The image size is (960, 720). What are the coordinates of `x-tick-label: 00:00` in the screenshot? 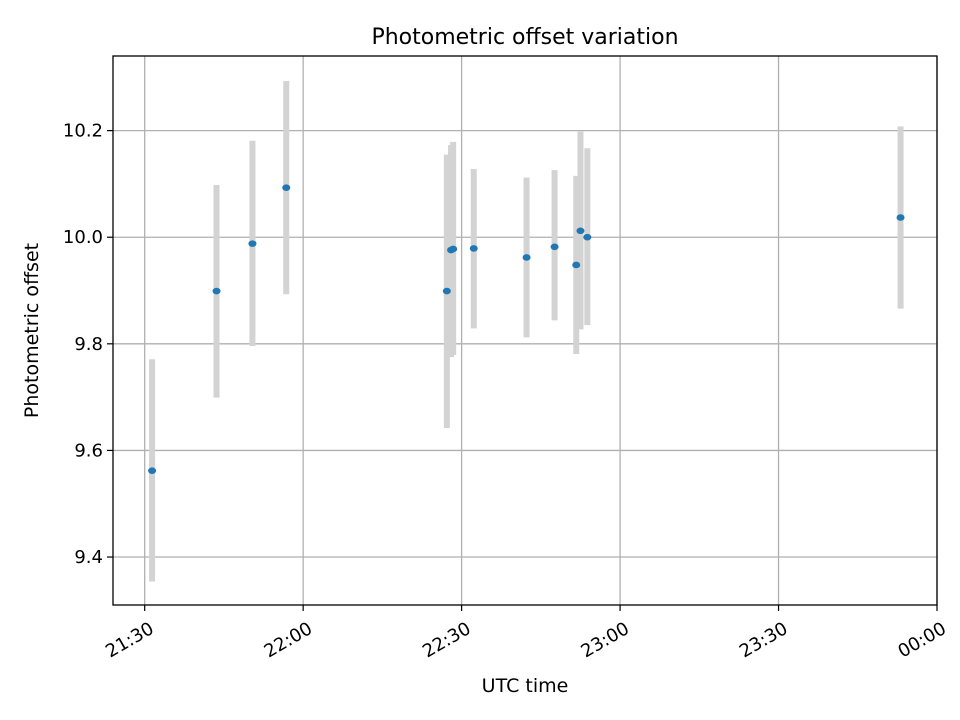 It's located at (921, 640).